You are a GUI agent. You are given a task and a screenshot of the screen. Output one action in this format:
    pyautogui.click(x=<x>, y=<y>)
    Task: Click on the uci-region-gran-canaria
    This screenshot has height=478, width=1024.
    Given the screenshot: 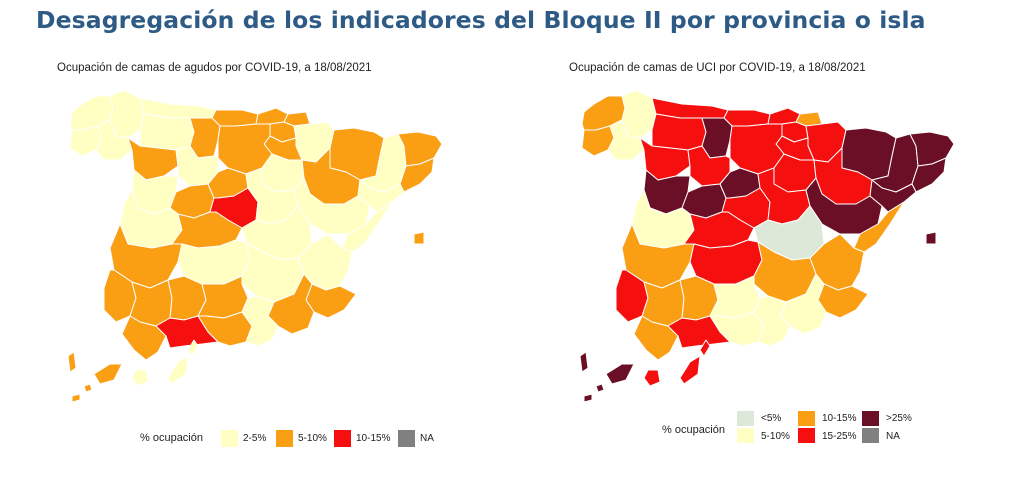 What is the action you would take?
    pyautogui.click(x=652, y=378)
    